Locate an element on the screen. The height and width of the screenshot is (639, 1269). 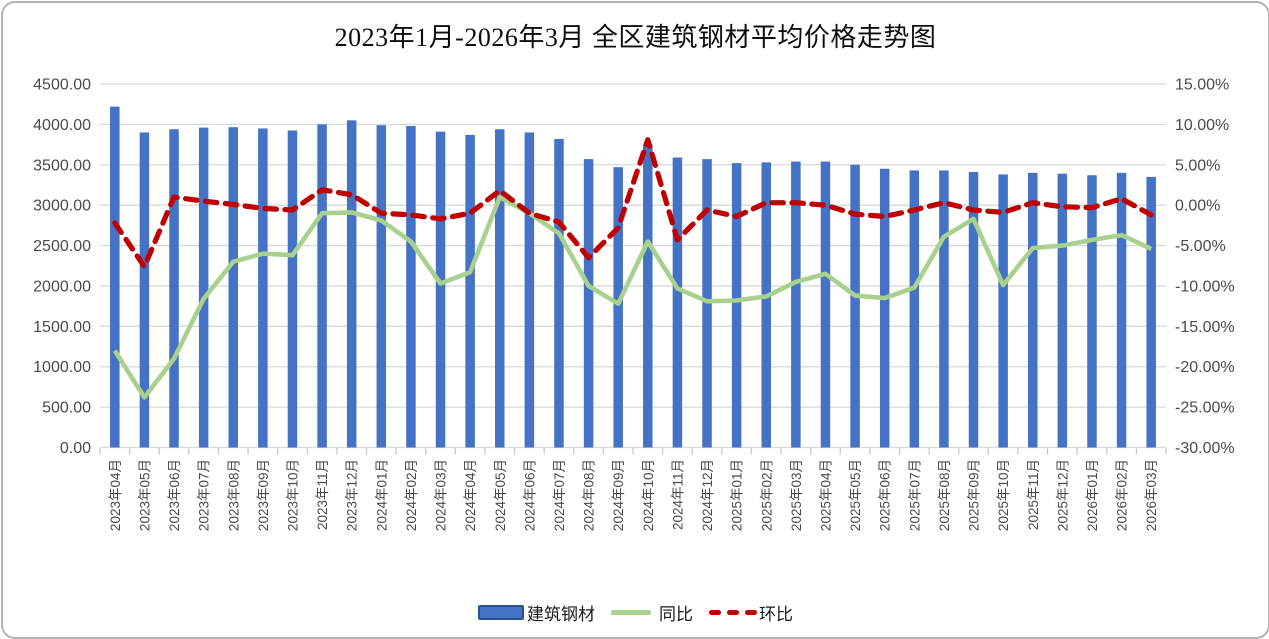
legend-item-yoy: 同比 is located at coordinates (644, 612).